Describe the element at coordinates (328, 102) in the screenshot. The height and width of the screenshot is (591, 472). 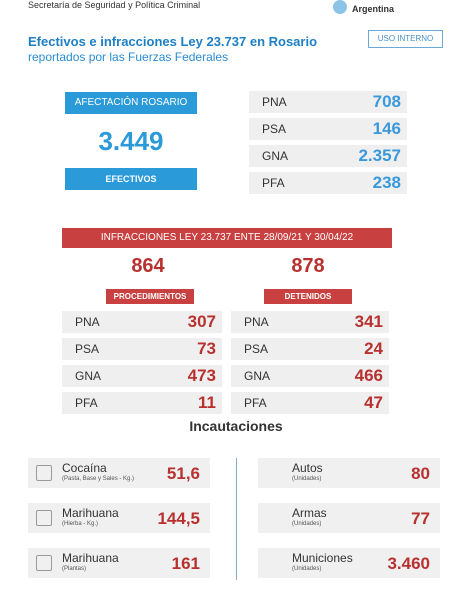
I see `row: PNA 708` at that location.